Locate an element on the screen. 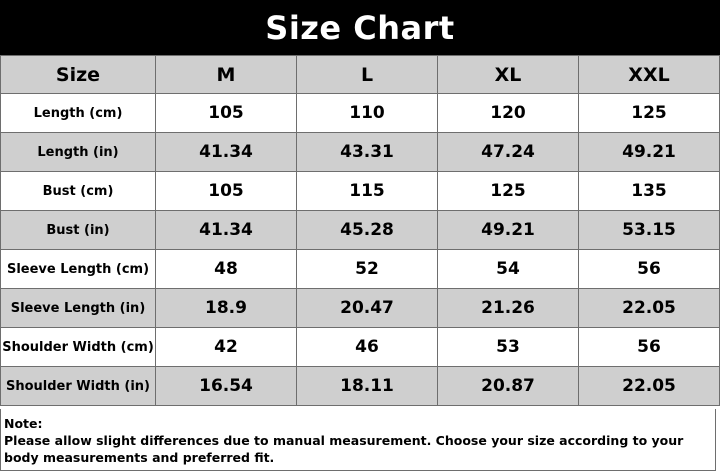 This screenshot has height=471, width=720. table-row: Sleeve Length (cm) 48 52 54 56 is located at coordinates (360, 269).